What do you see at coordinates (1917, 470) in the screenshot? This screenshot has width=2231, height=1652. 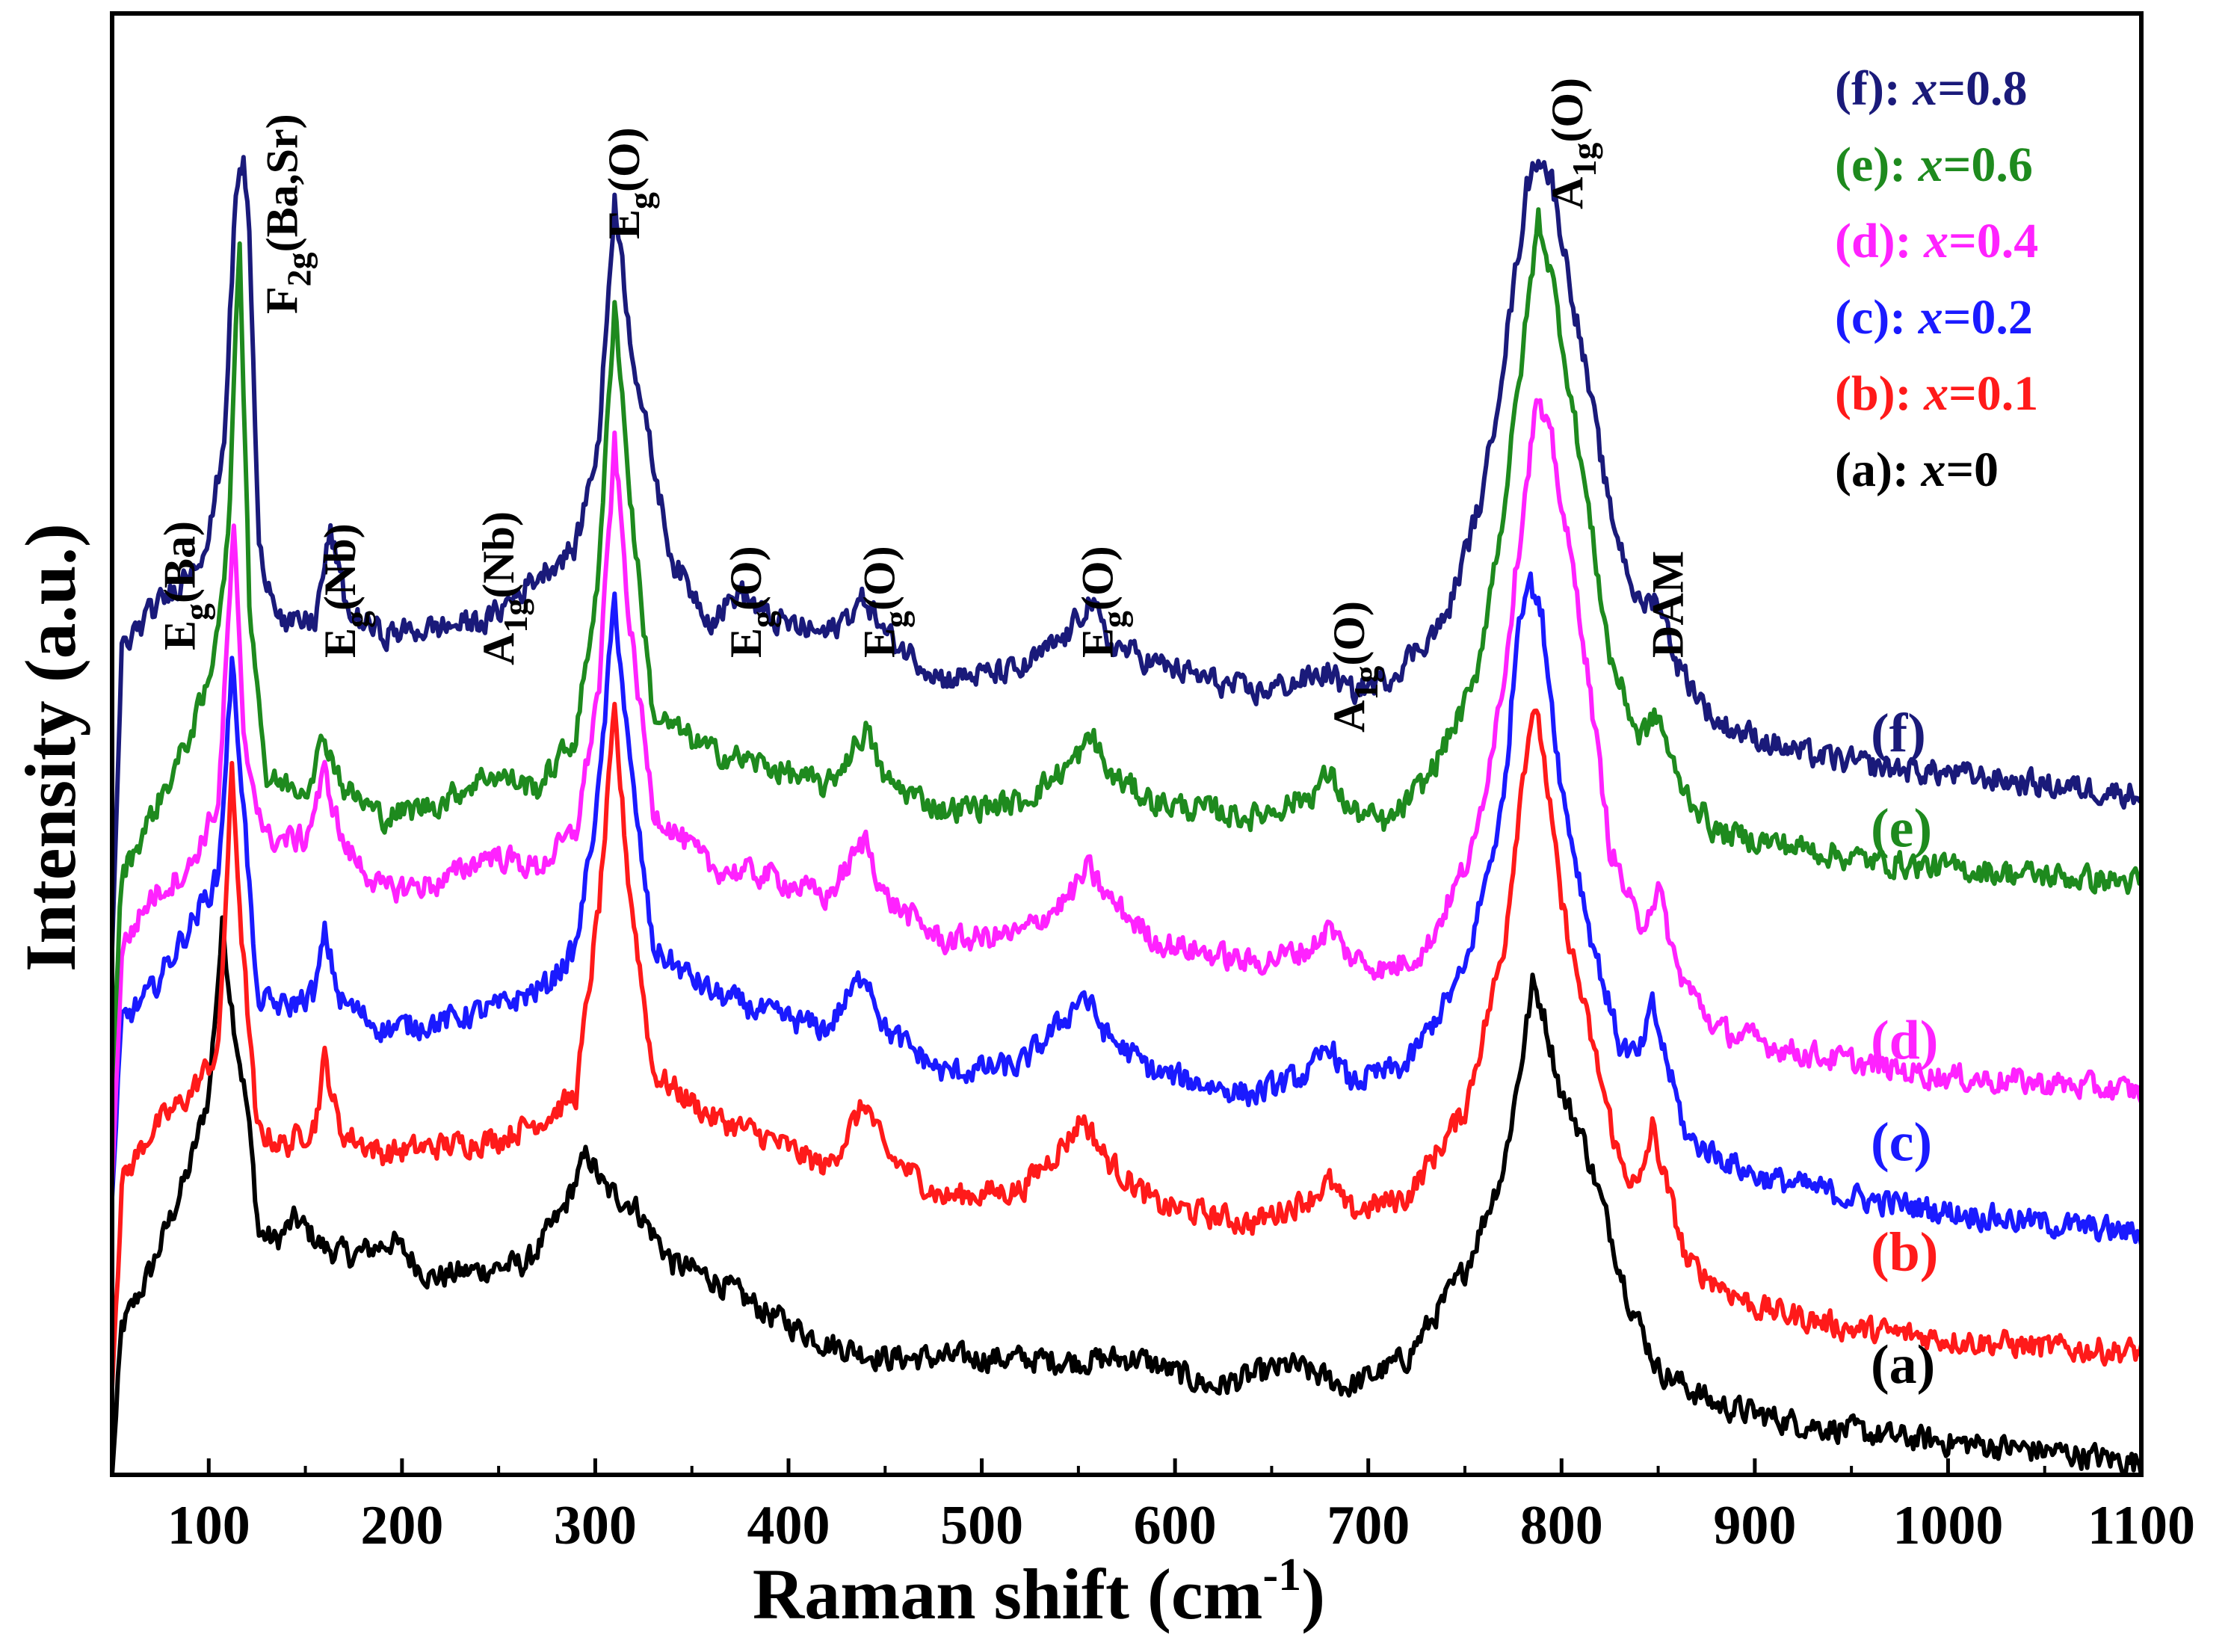 I see `legend-entry: (a): x=0` at bounding box center [1917, 470].